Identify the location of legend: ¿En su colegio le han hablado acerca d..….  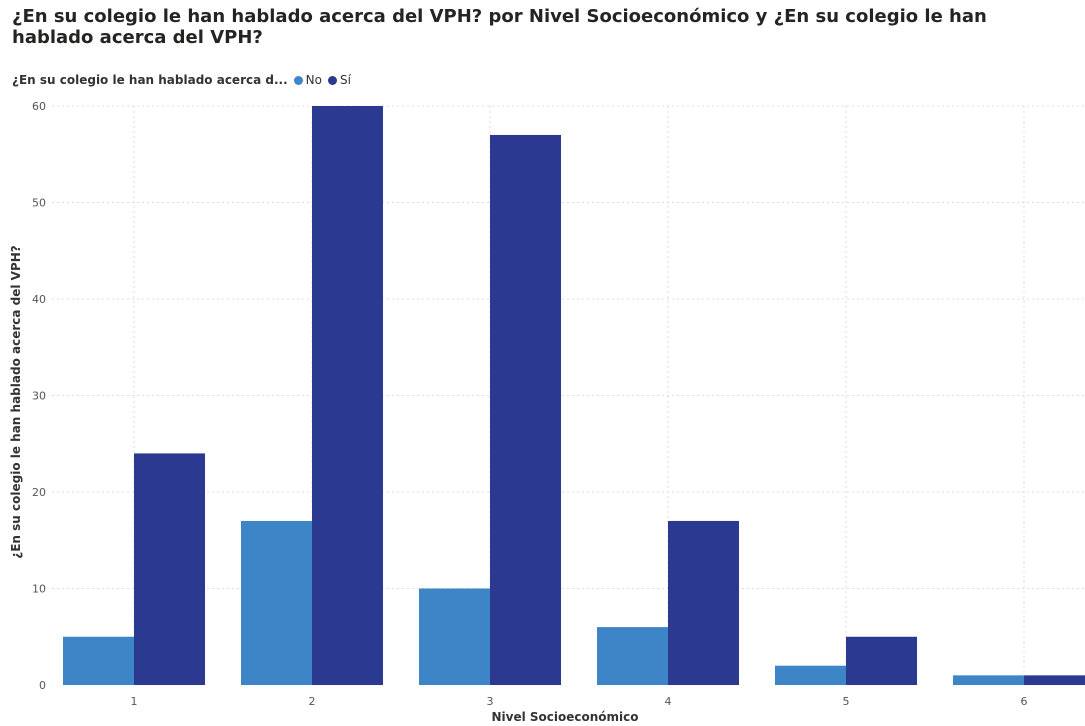
(181, 80).